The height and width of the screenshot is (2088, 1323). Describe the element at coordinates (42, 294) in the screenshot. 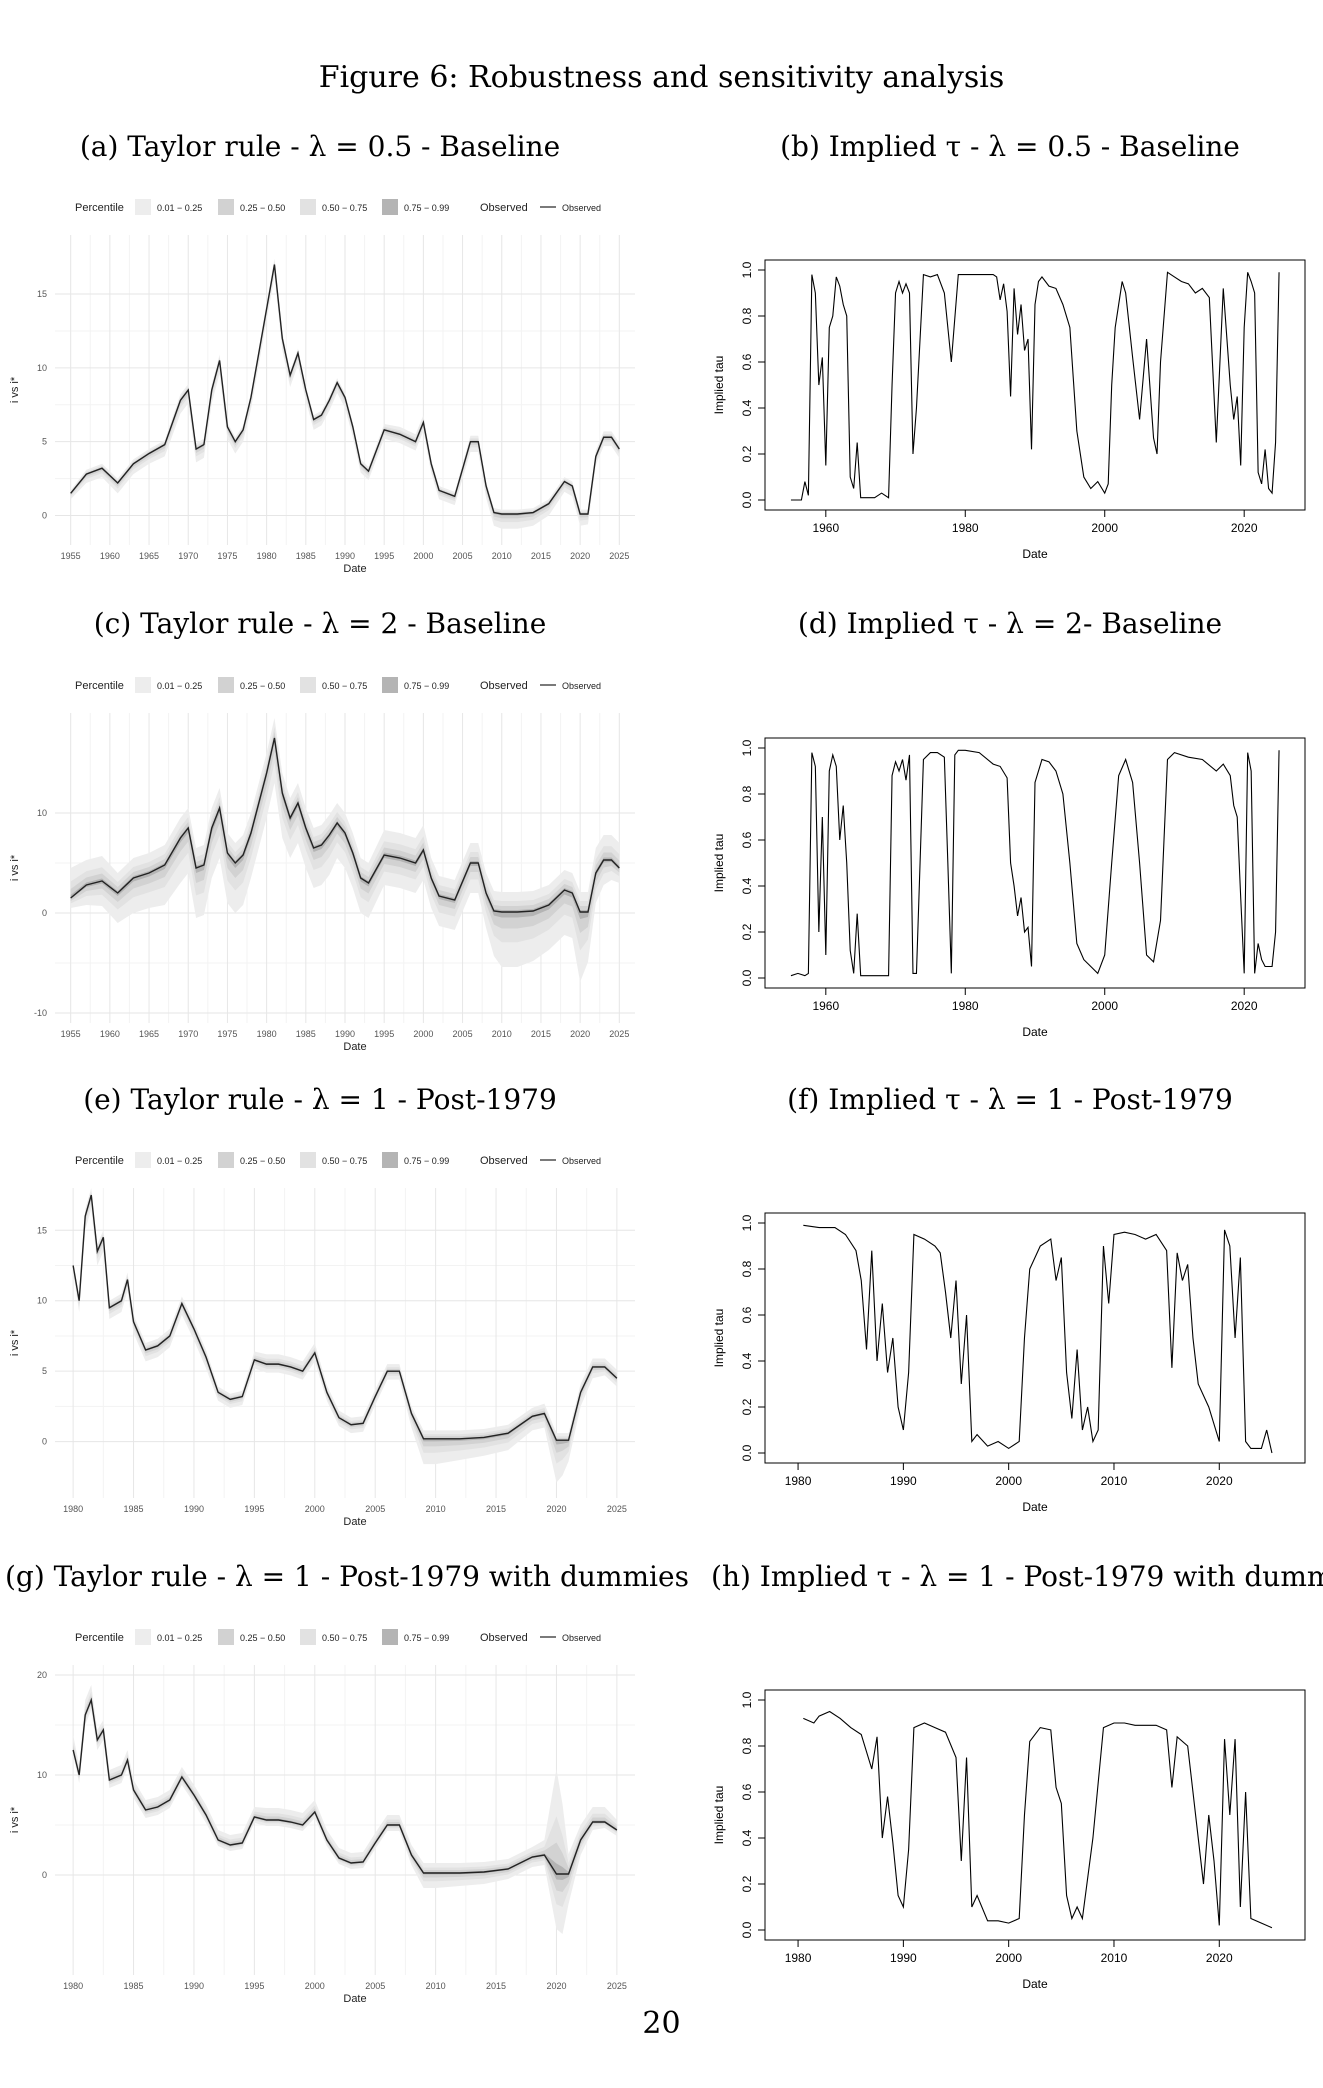

I see `y-tick-label: 15` at that location.